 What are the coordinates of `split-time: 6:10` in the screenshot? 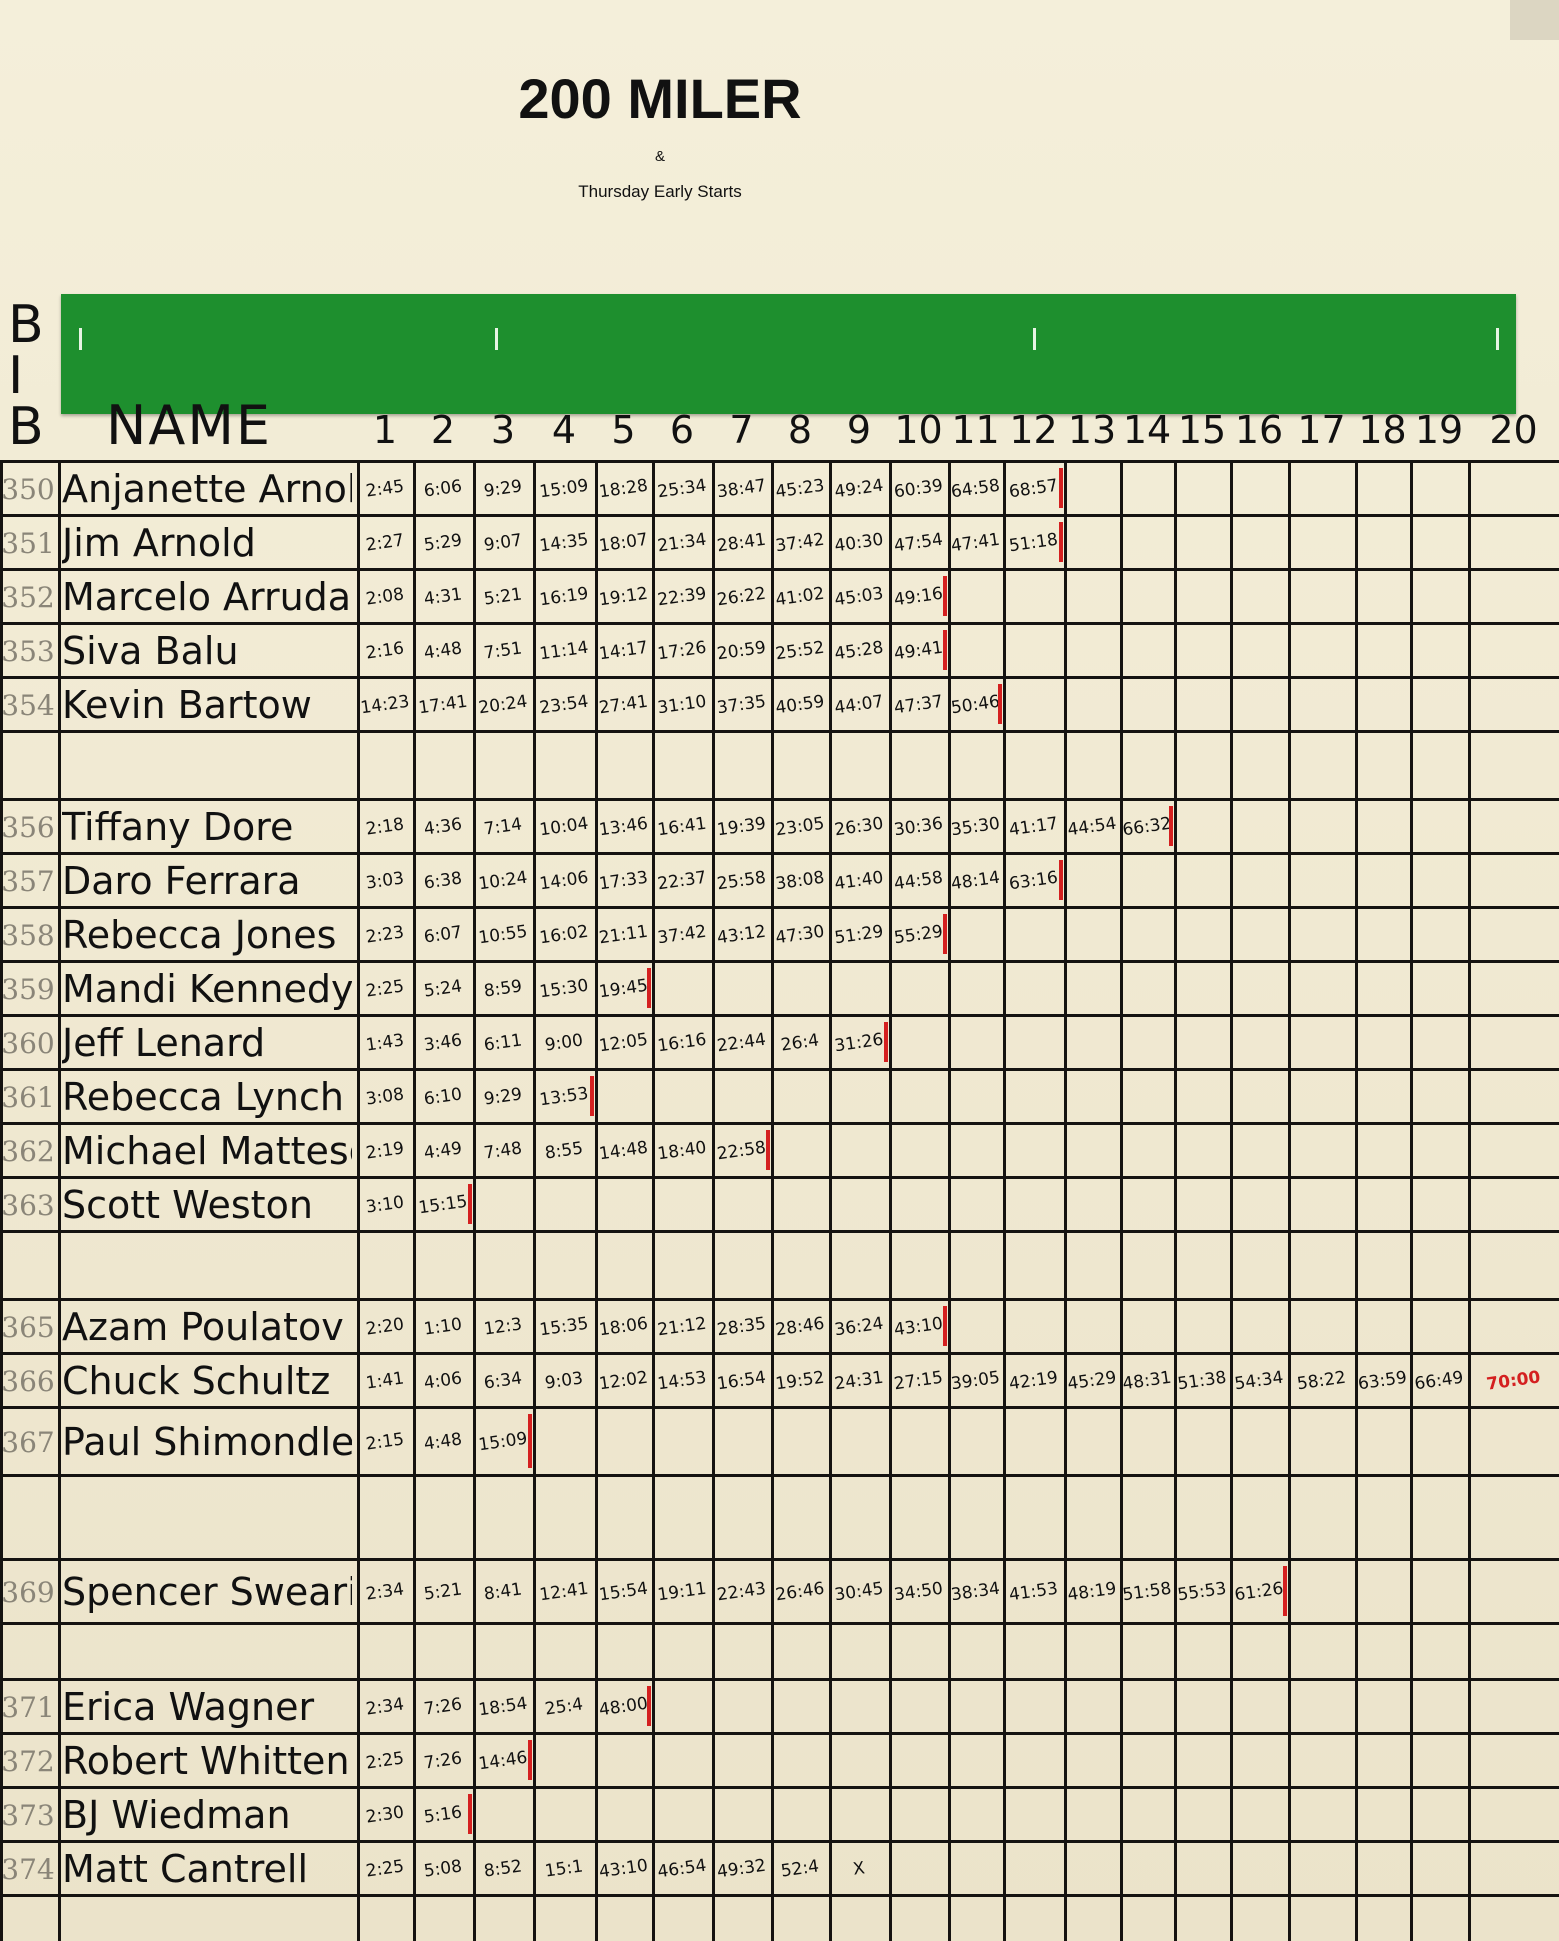 It's located at (443, 1097).